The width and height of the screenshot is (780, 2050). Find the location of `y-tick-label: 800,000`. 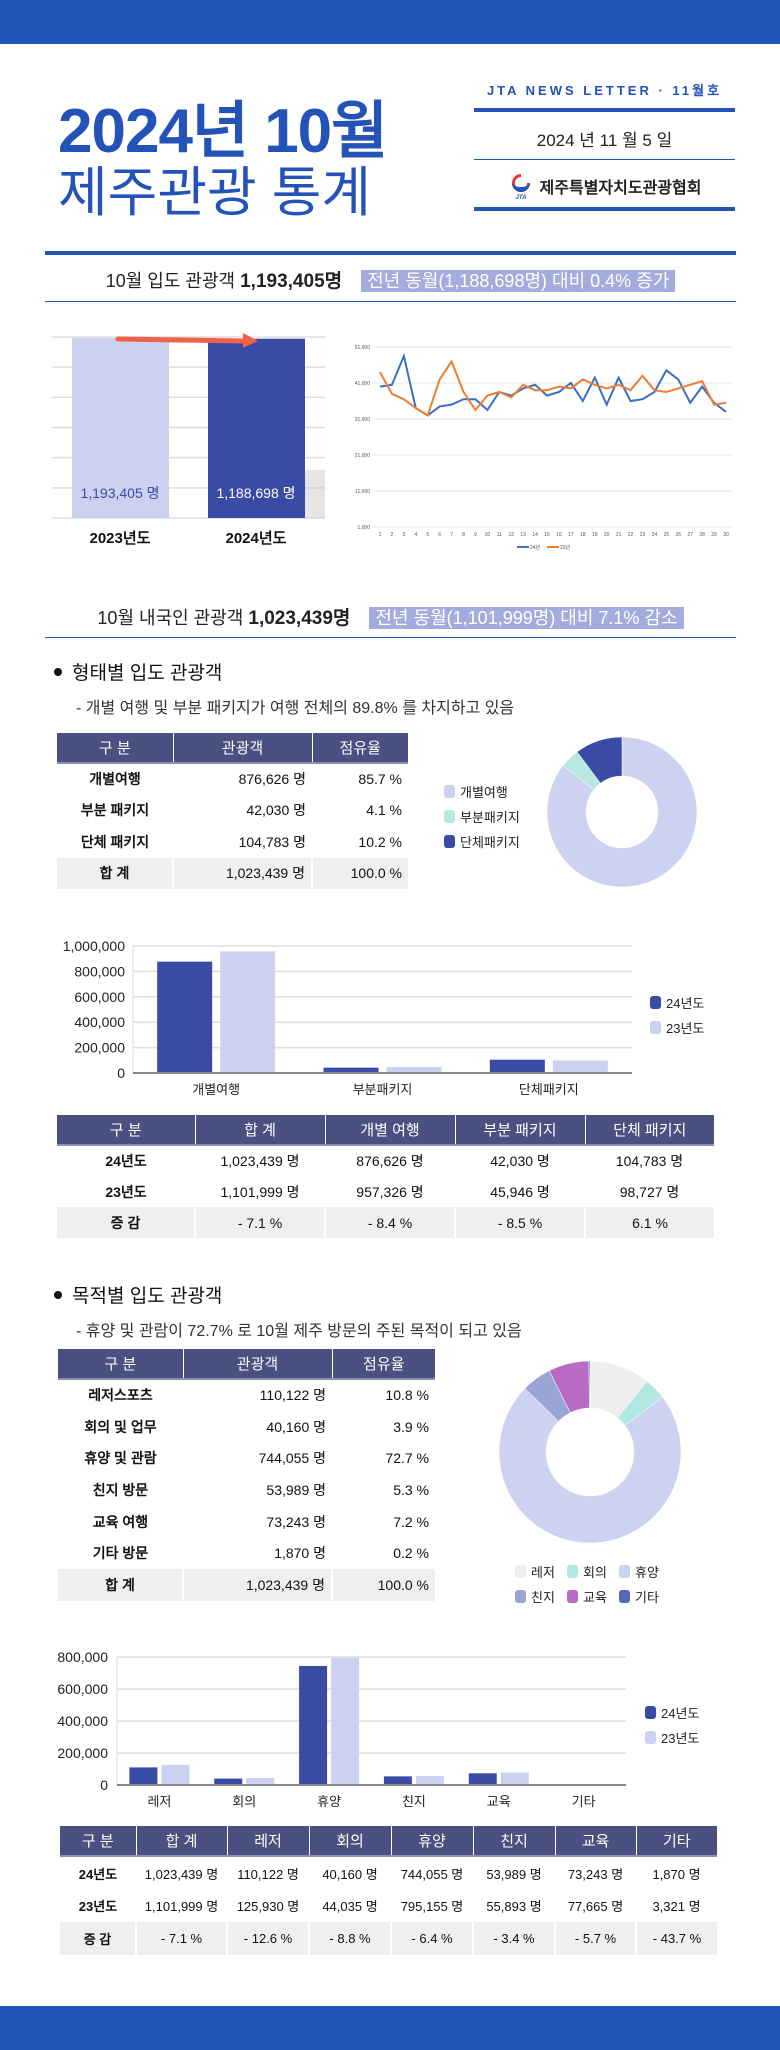

y-tick-label: 800,000 is located at coordinates (82, 1657).